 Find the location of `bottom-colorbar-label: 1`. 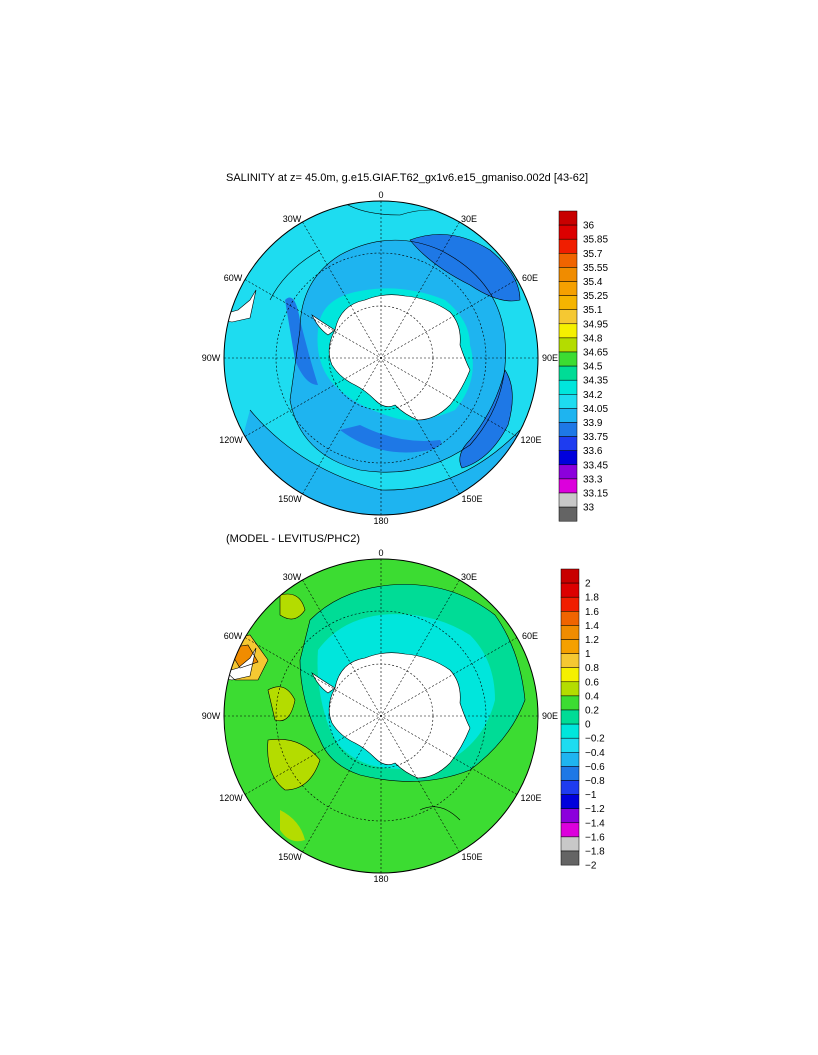

bottom-colorbar-label: 1 is located at coordinates (588, 654).